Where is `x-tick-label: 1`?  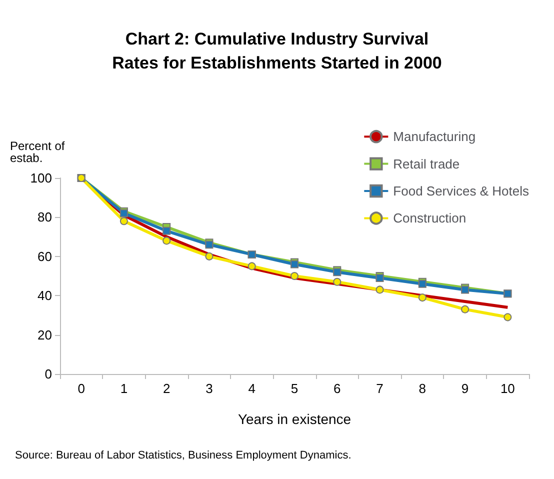
x-tick-label: 1 is located at coordinates (124, 388).